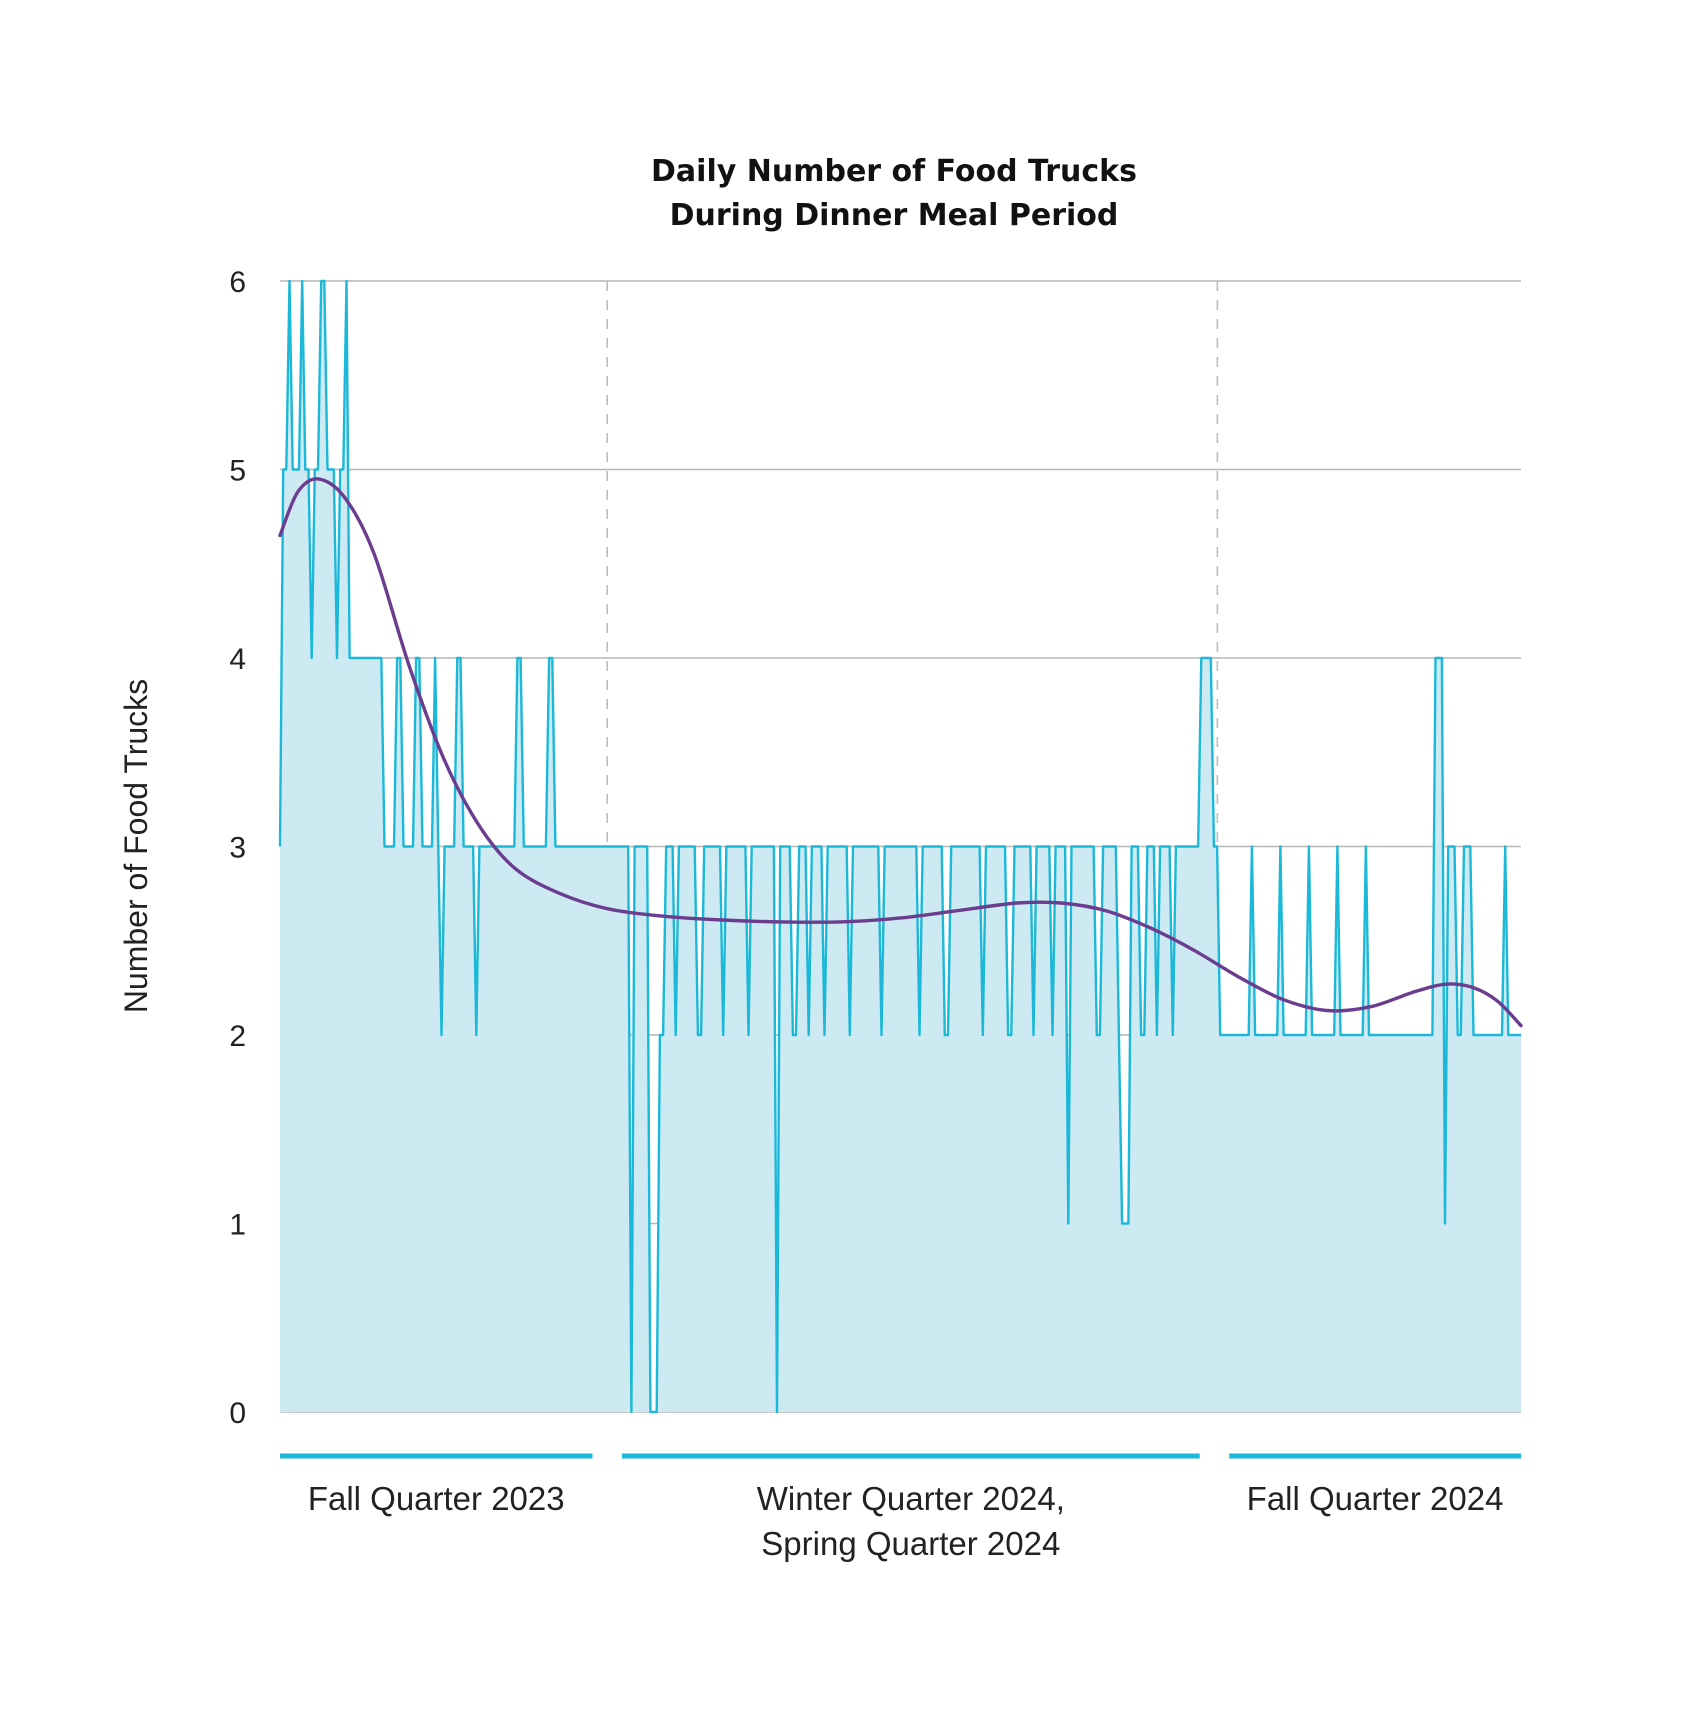  What do you see at coordinates (1375, 1498) in the screenshot?
I see `period-label: Fall Quarter 2024` at bounding box center [1375, 1498].